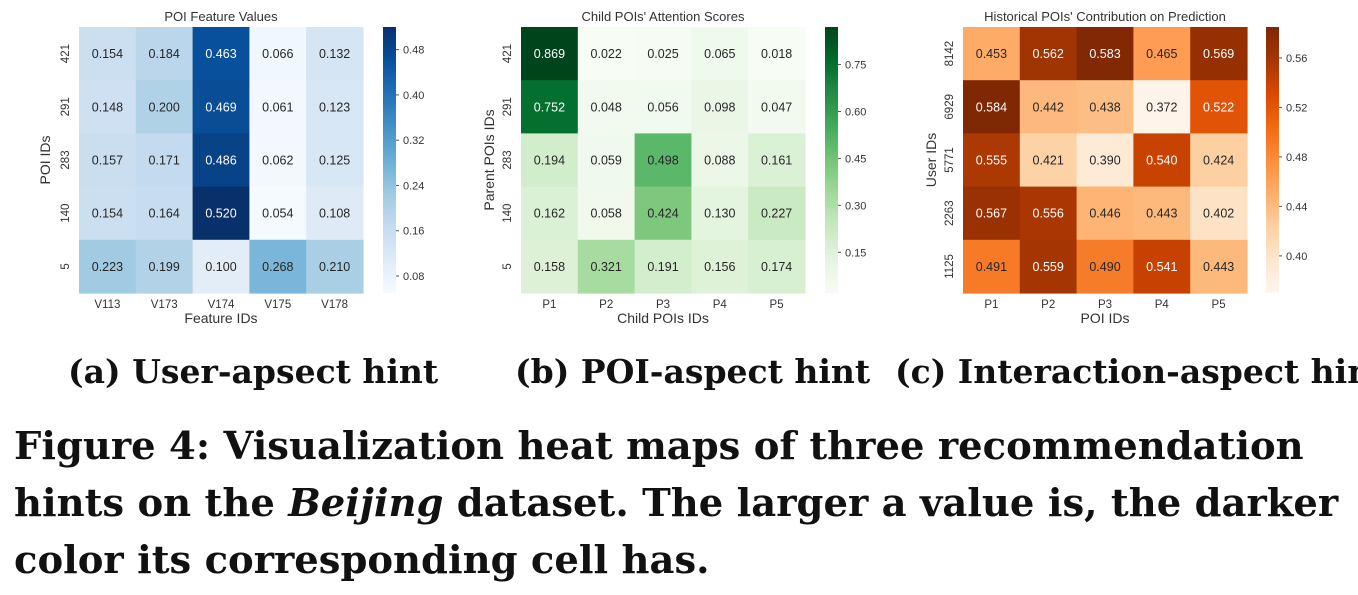  I want to click on y-axis-label: POI IDs, so click(45, 159).